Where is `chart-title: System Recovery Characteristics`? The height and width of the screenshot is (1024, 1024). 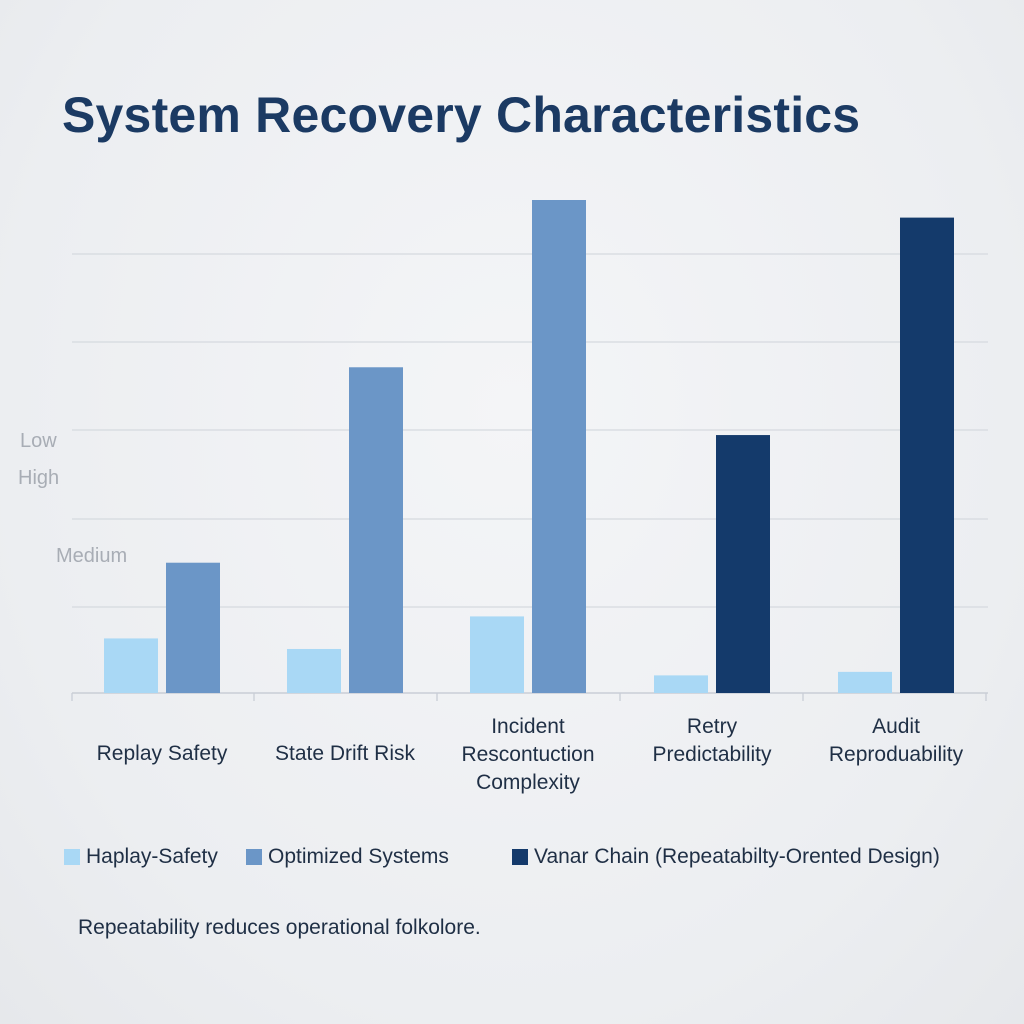 chart-title: System Recovery Characteristics is located at coordinates (461, 115).